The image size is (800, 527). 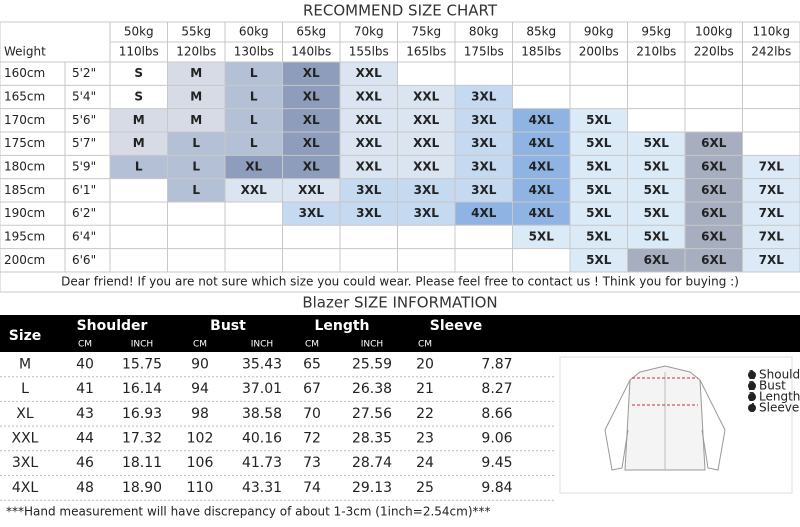 What do you see at coordinates (425, 345) in the screenshot?
I see `unit-header: CM` at bounding box center [425, 345].